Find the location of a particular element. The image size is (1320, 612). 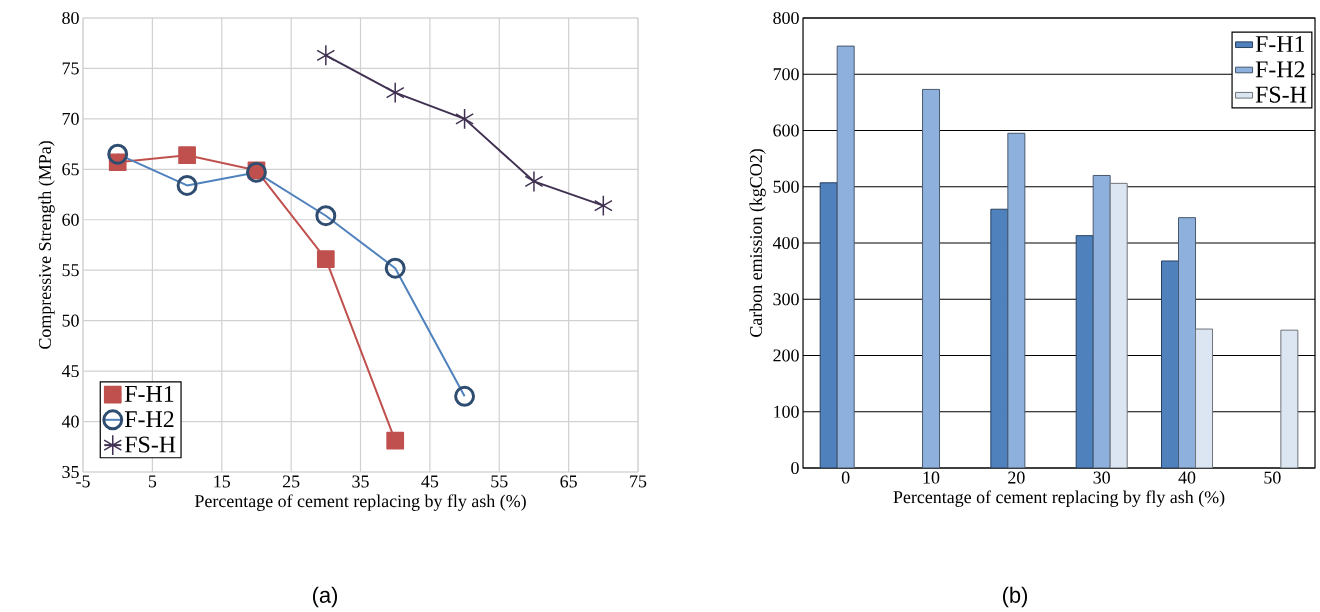

x-tick-label: 55 is located at coordinates (499, 481).